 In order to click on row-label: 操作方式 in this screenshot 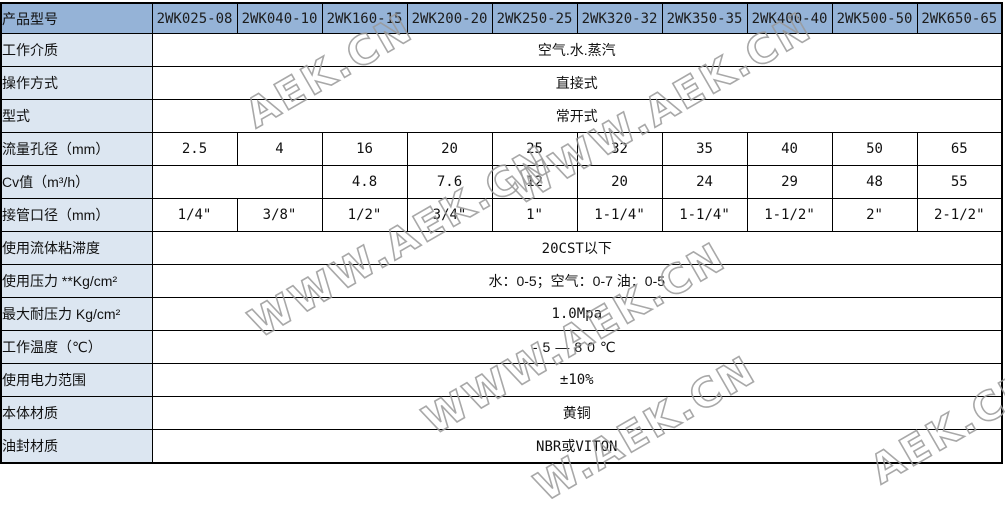, I will do `click(76, 83)`.